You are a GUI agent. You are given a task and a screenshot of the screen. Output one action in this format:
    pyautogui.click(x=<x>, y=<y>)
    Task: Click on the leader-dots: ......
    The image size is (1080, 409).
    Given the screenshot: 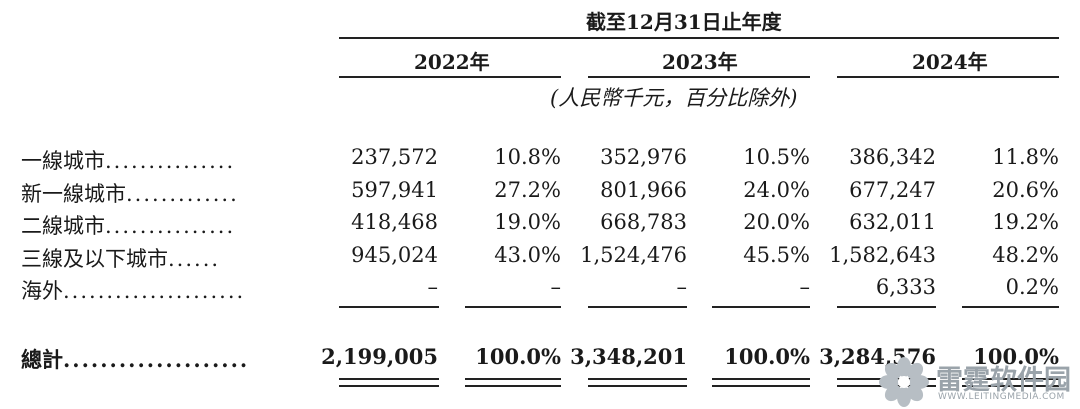 What is the action you would take?
    pyautogui.click(x=194, y=259)
    